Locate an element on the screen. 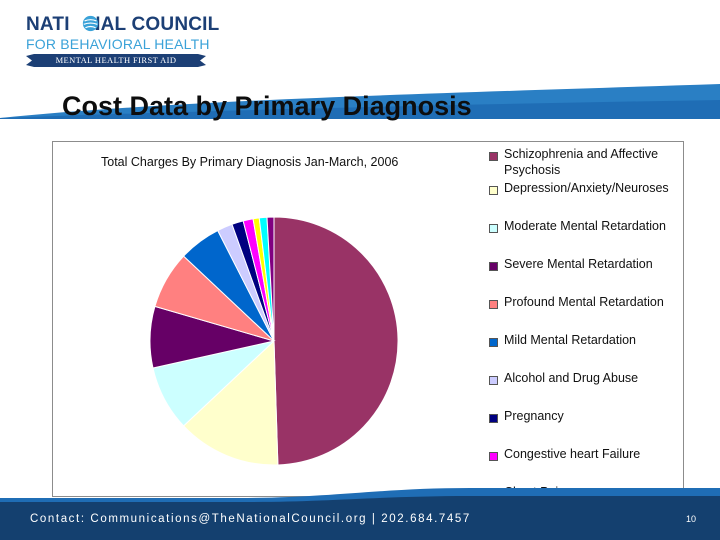 The image size is (720, 540). legend-label: Profound Mental Retardation is located at coordinates (584, 302).